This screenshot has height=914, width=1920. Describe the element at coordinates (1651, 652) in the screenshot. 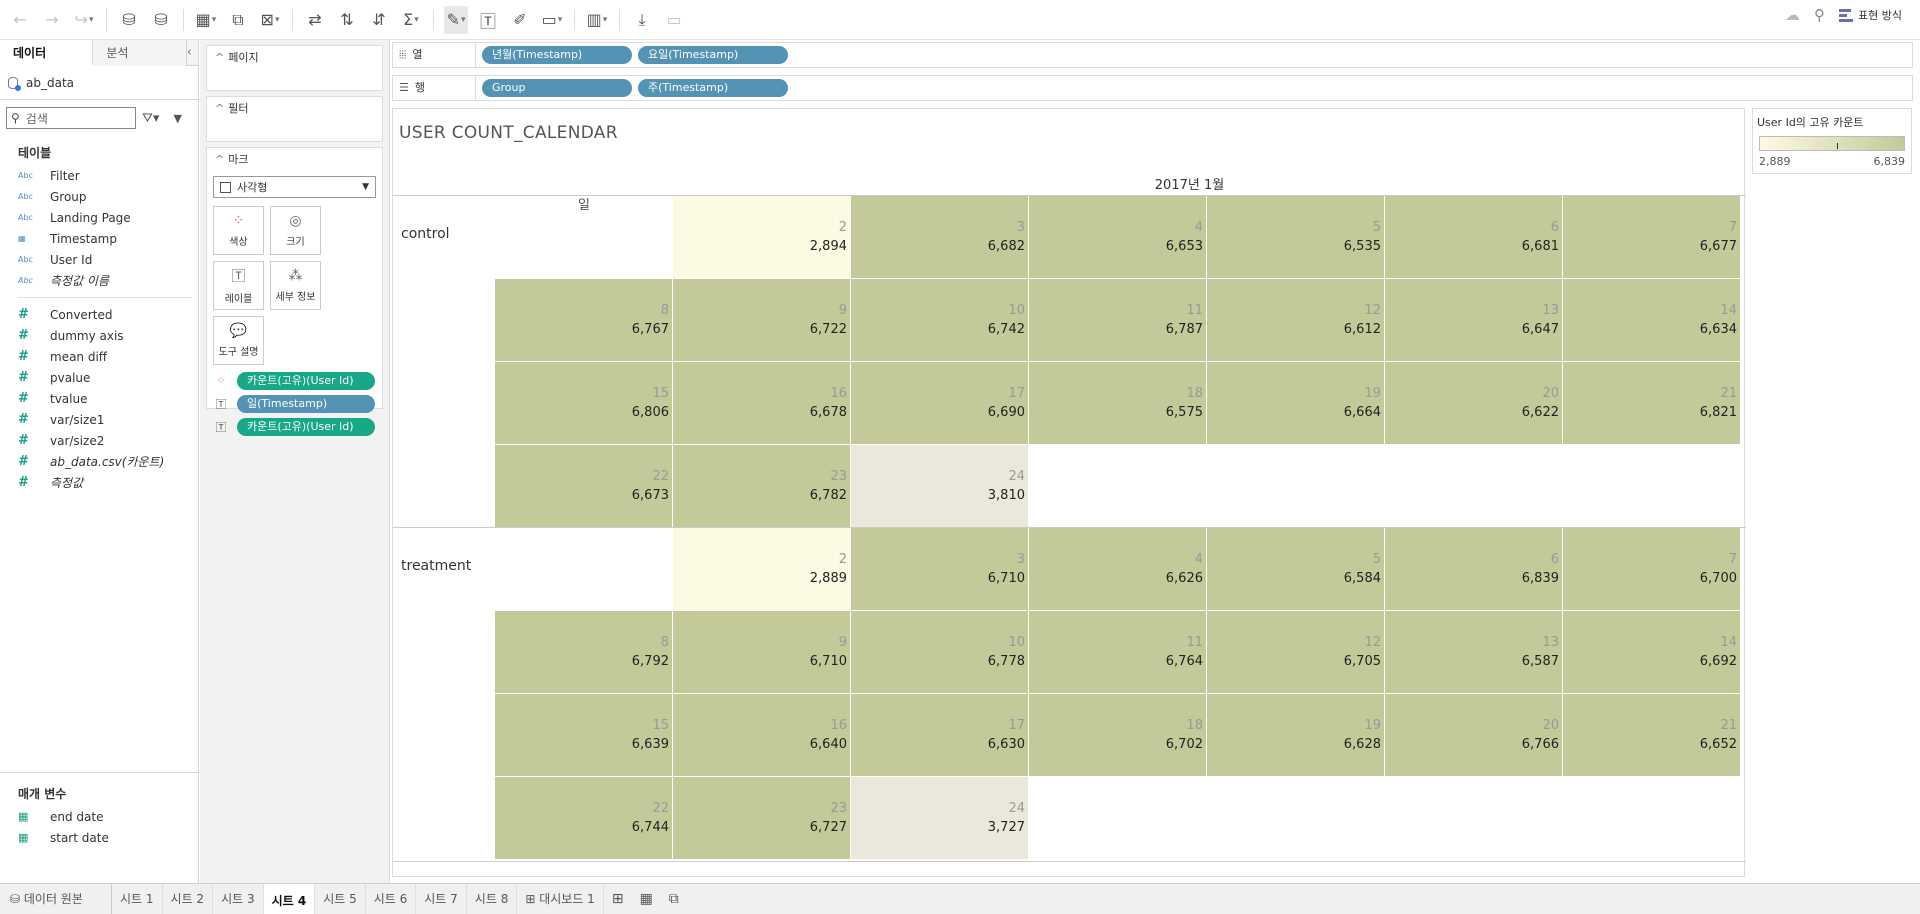

I see `calendar-cell: 14 6,692` at that location.